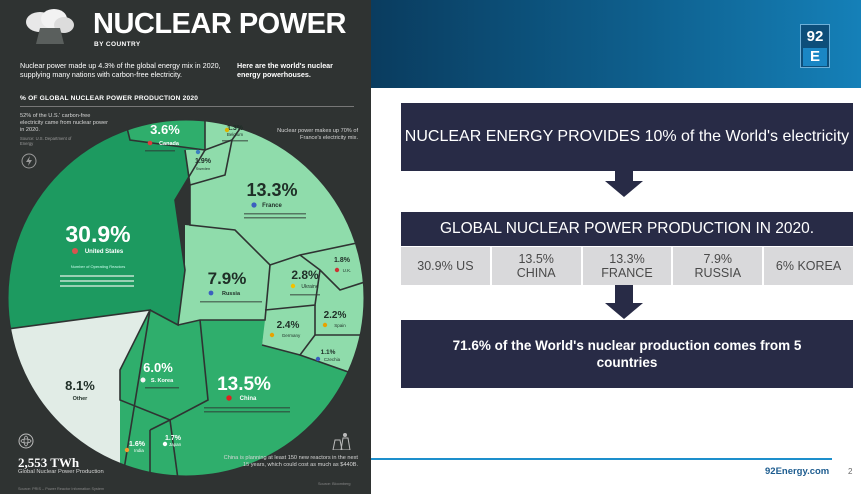 This screenshot has height=494, width=861. I want to click on label-czechia-value: 1.1%, so click(328, 352).